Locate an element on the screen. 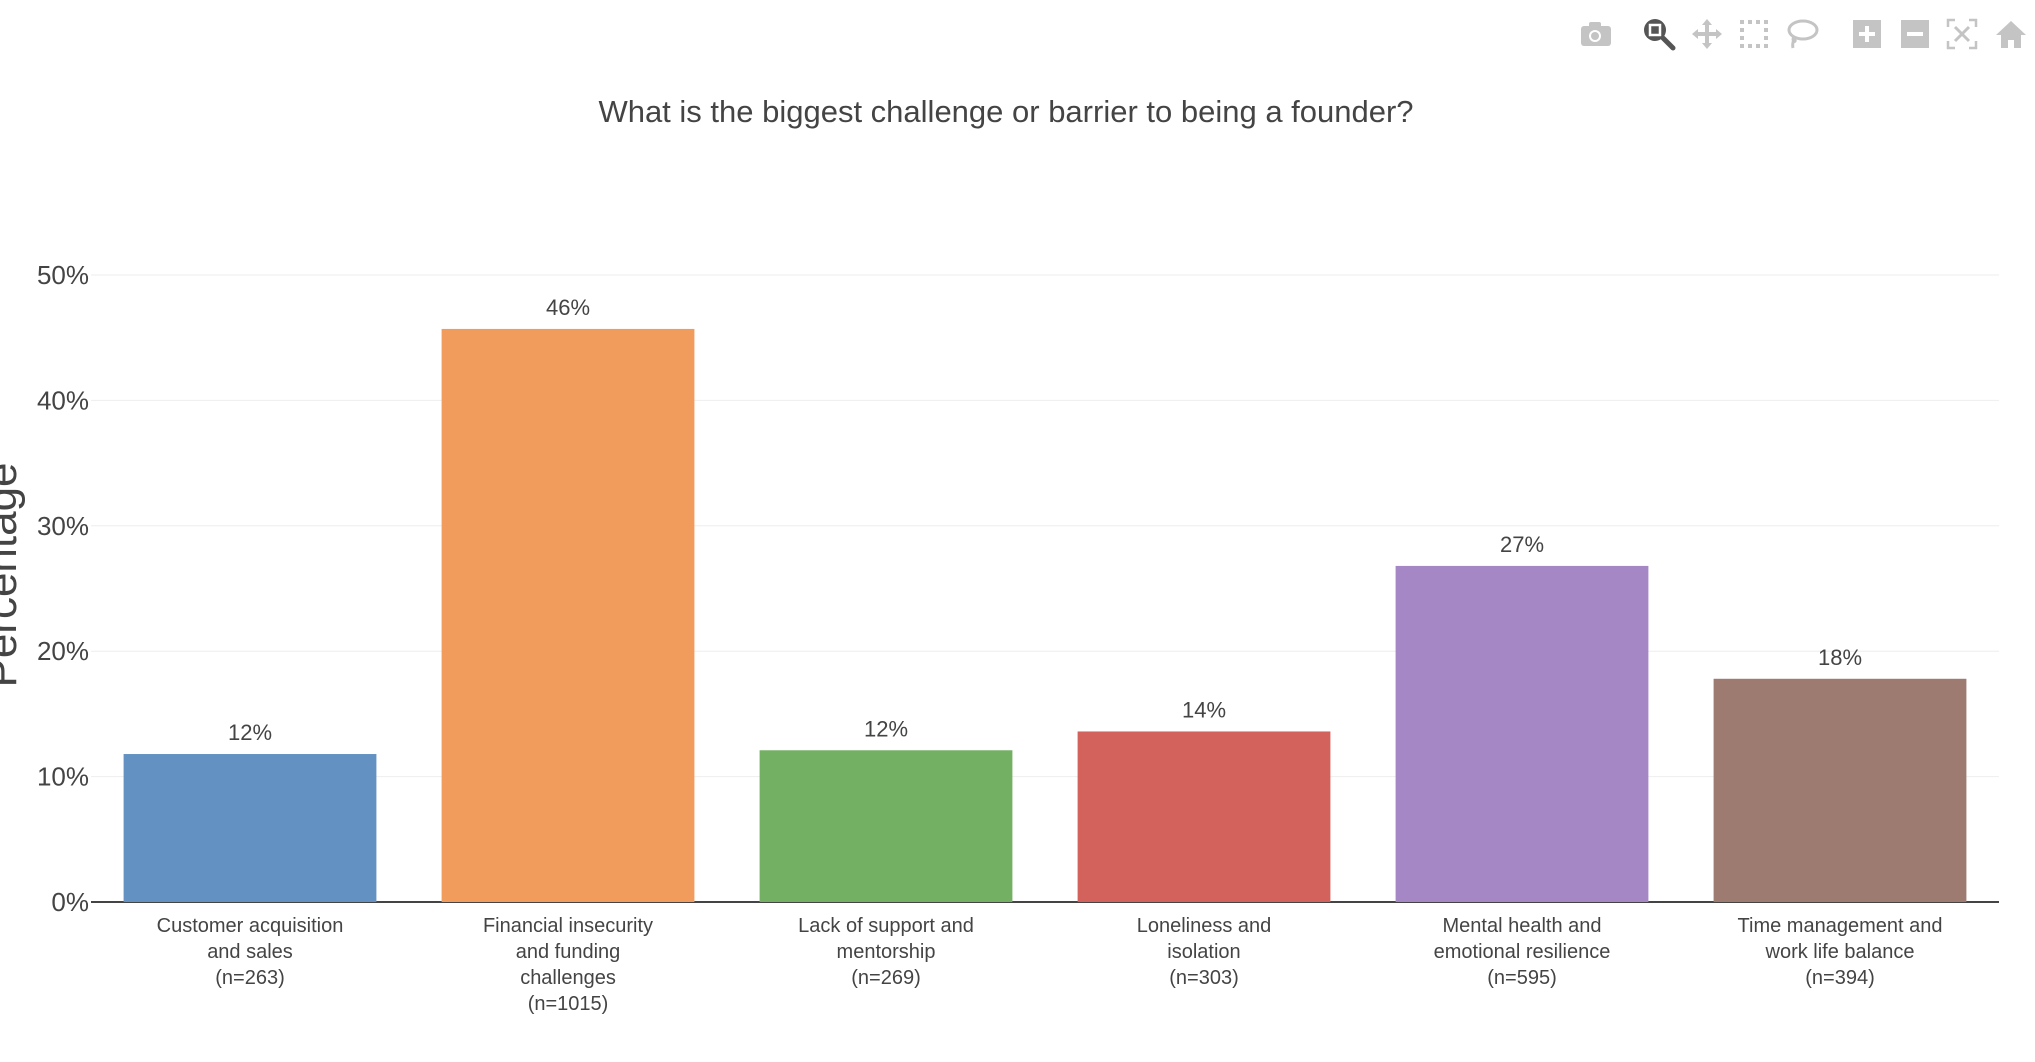 Image resolution: width=2035 pixels, height=1062 pixels. zoom-out-icon is located at coordinates (1915, 34).